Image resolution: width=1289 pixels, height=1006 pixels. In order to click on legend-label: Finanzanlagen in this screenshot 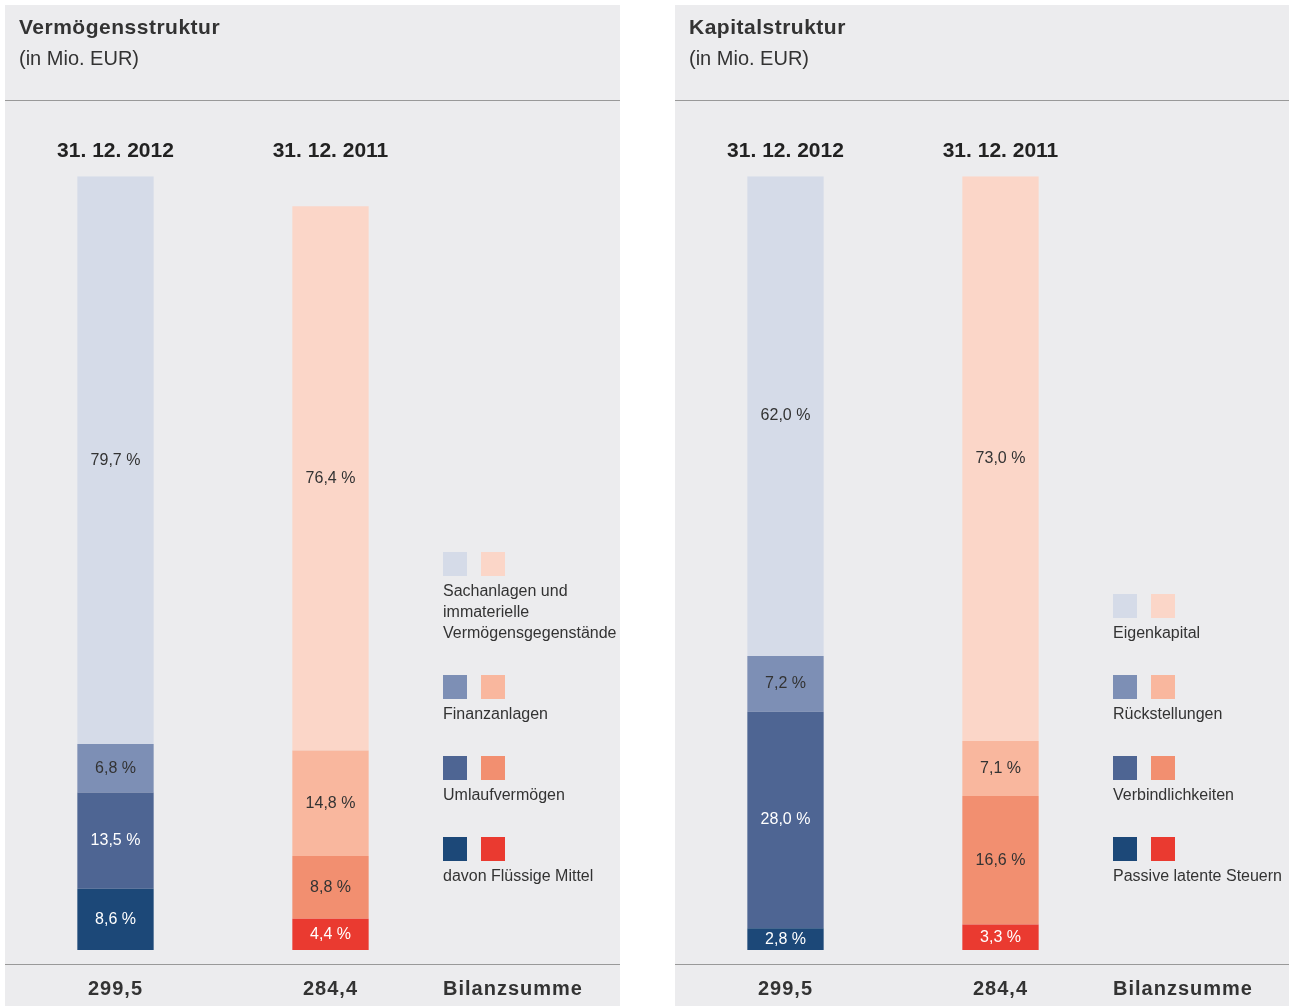, I will do `click(496, 714)`.